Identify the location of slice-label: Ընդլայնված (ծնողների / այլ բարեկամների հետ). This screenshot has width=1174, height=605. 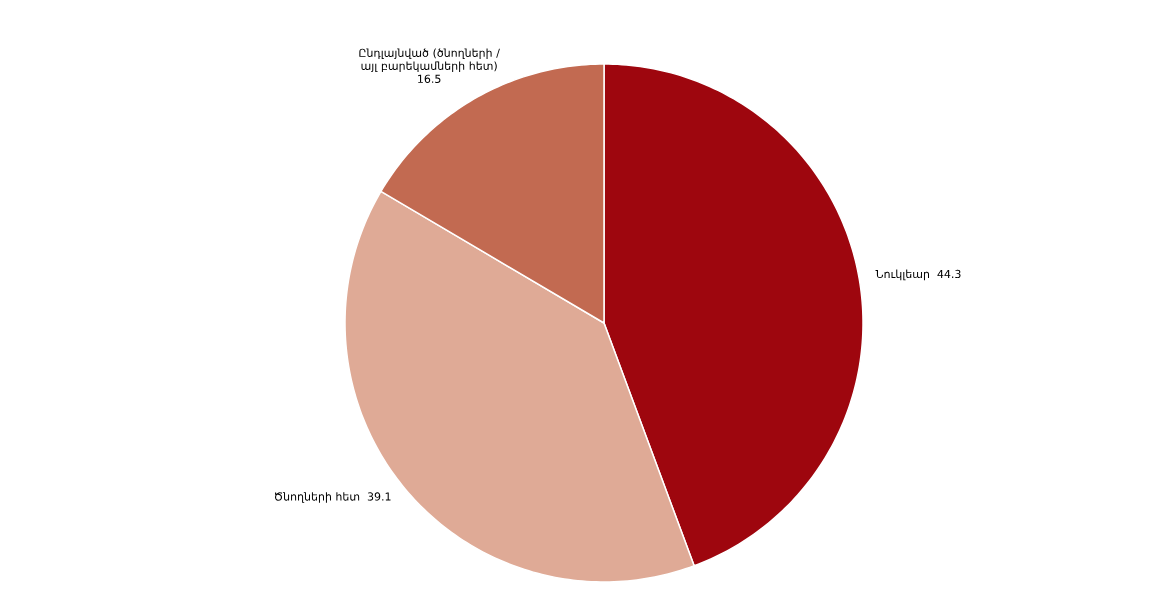
(429, 60).